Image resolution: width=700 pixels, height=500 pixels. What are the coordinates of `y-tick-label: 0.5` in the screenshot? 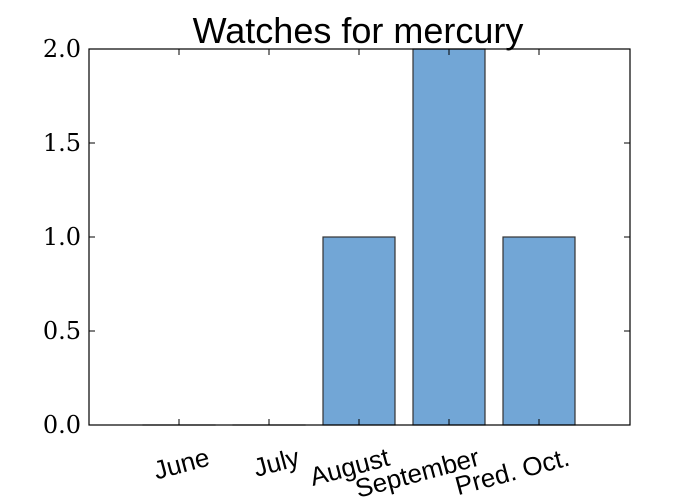 It's located at (62, 331).